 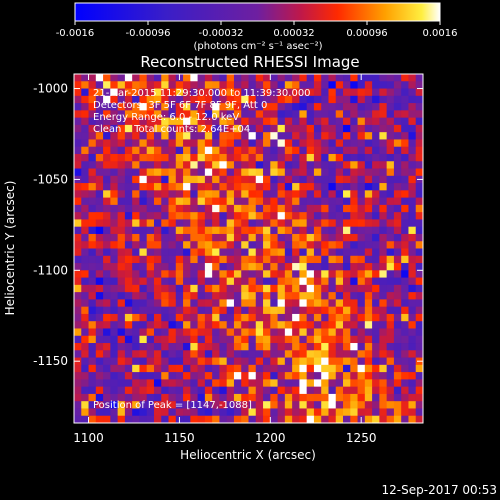 What do you see at coordinates (50, 361) in the screenshot?
I see `y-tick-label: -1150` at bounding box center [50, 361].